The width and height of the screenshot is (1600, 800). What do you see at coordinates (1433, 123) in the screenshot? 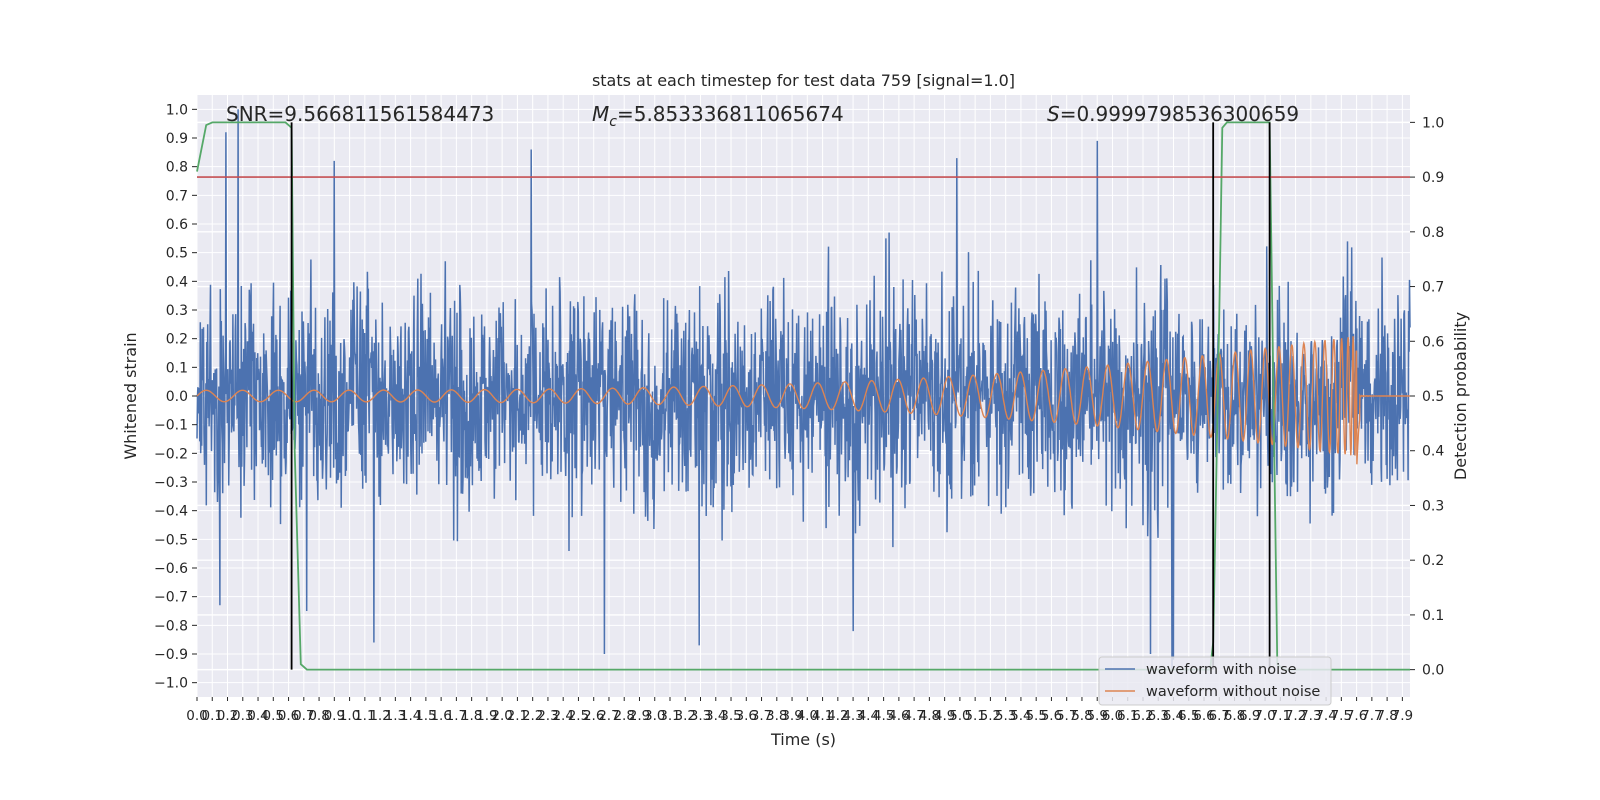
I see `y-tick-label-right: 1.0` at bounding box center [1433, 123].